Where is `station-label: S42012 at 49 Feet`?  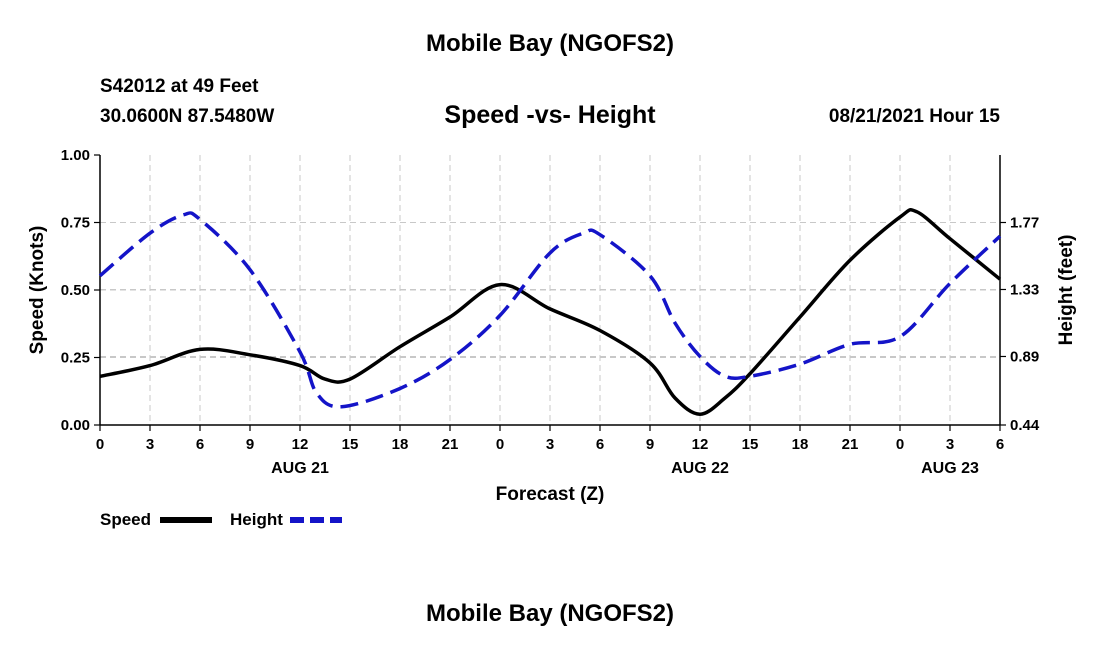
station-label: S42012 at 49 Feet is located at coordinates (179, 86).